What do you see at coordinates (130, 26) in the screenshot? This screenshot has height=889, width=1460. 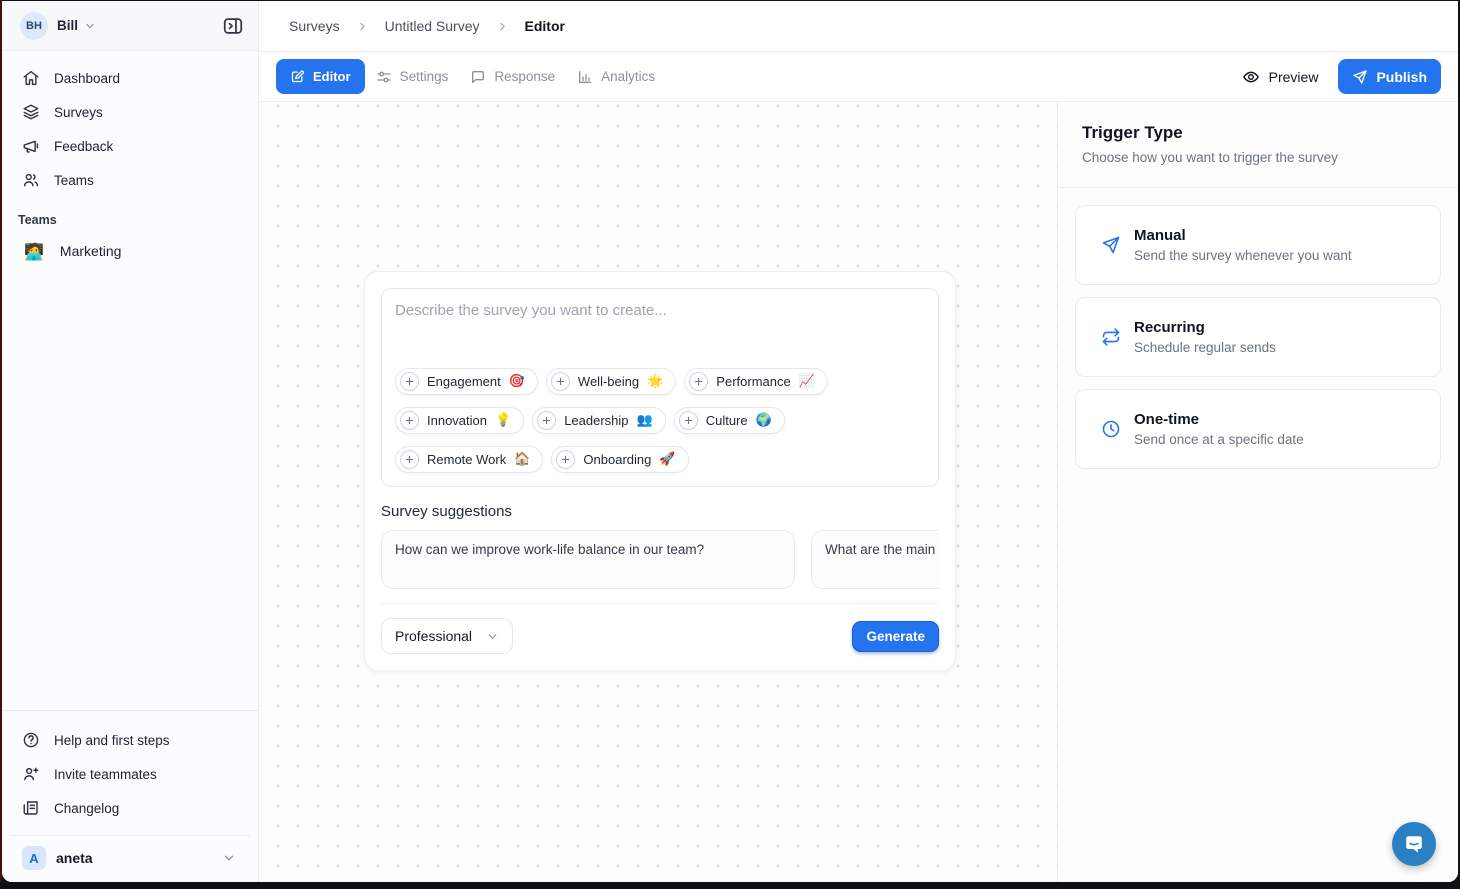 I see `workspace-switcher: BH Bill` at bounding box center [130, 26].